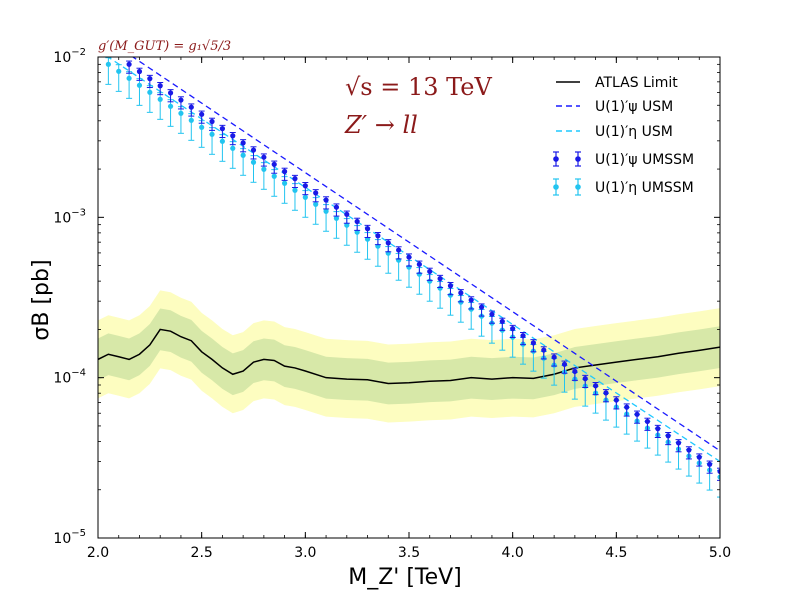 The image size is (800, 600). What do you see at coordinates (418, 87) in the screenshot?
I see `energy-annotation: √s = 13 TeV` at bounding box center [418, 87].